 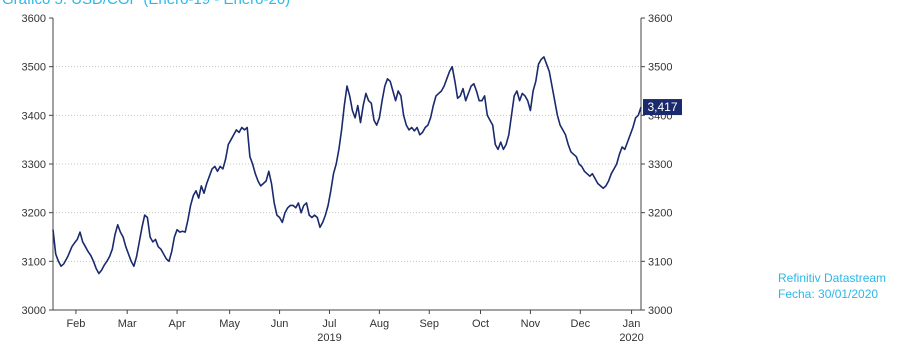 I want to click on x-tick-label: Oct, so click(x=480, y=324).